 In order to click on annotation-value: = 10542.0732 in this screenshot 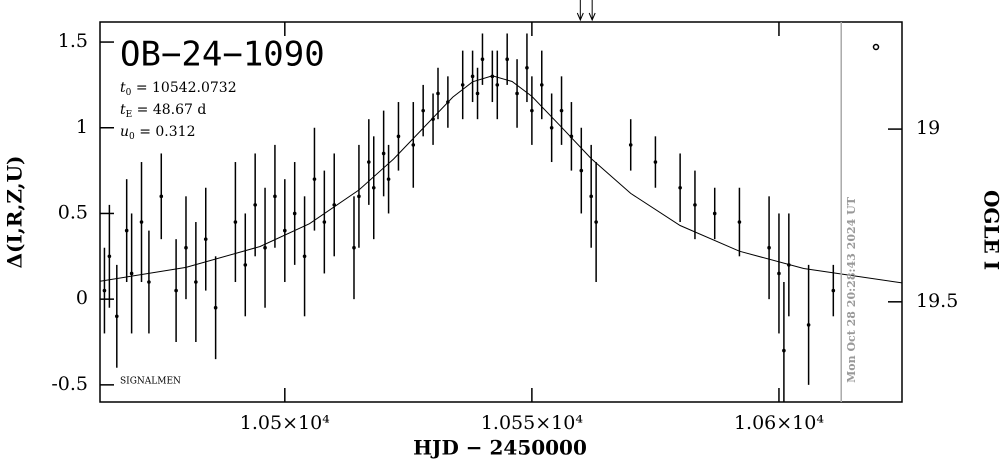, I will do `click(183, 88)`.